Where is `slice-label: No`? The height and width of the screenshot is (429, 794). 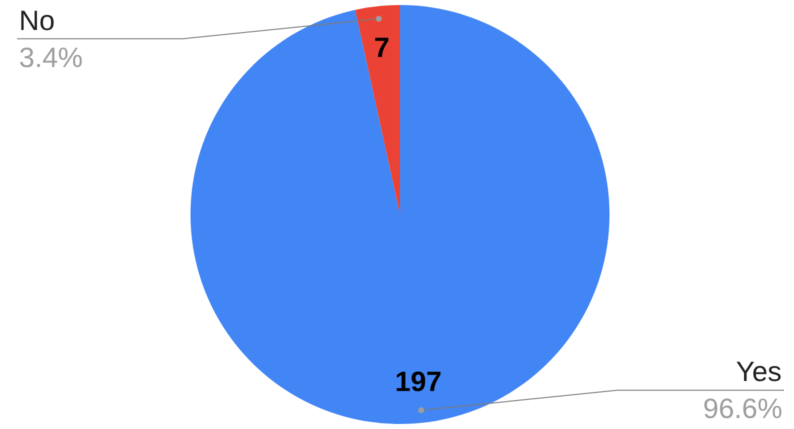
slice-label: No is located at coordinates (37, 20).